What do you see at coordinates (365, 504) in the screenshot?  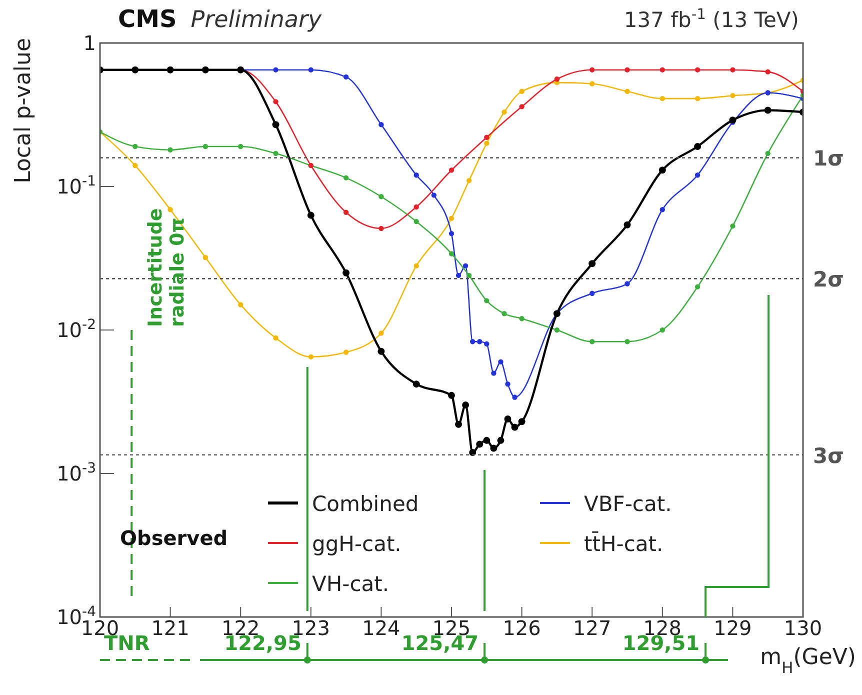 I see `legend-label: Combined` at bounding box center [365, 504].